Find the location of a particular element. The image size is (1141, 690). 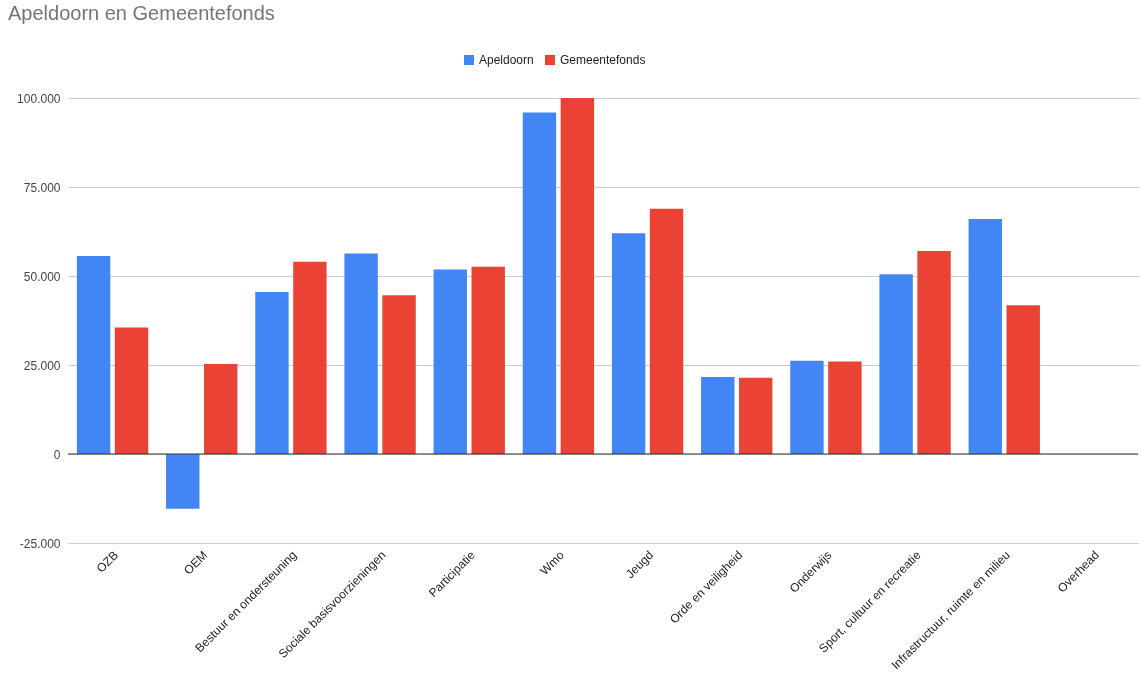

y-tick-label: 75.000 is located at coordinates (42, 187).